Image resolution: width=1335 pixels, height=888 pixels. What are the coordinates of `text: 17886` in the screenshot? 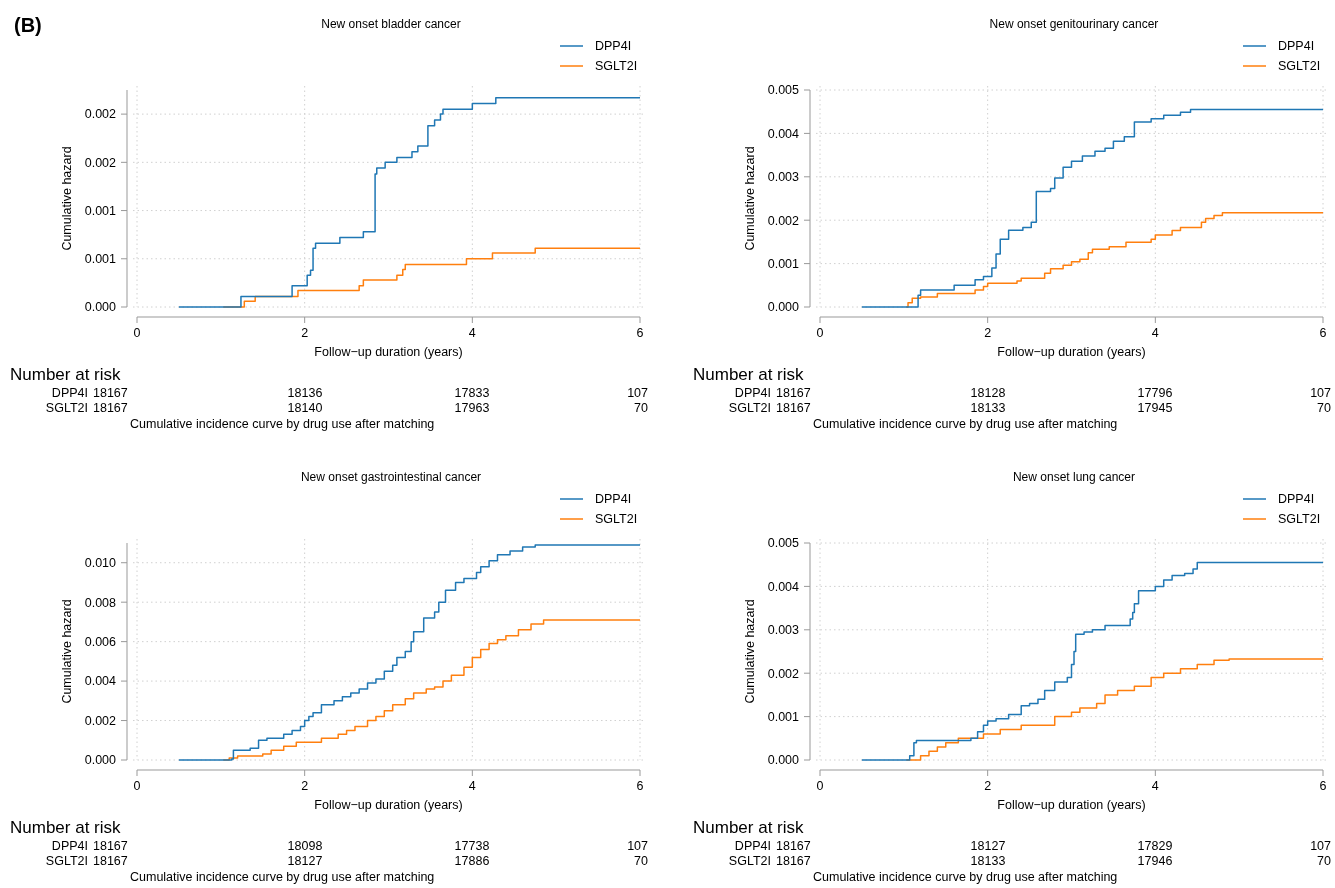 It's located at (472, 861).